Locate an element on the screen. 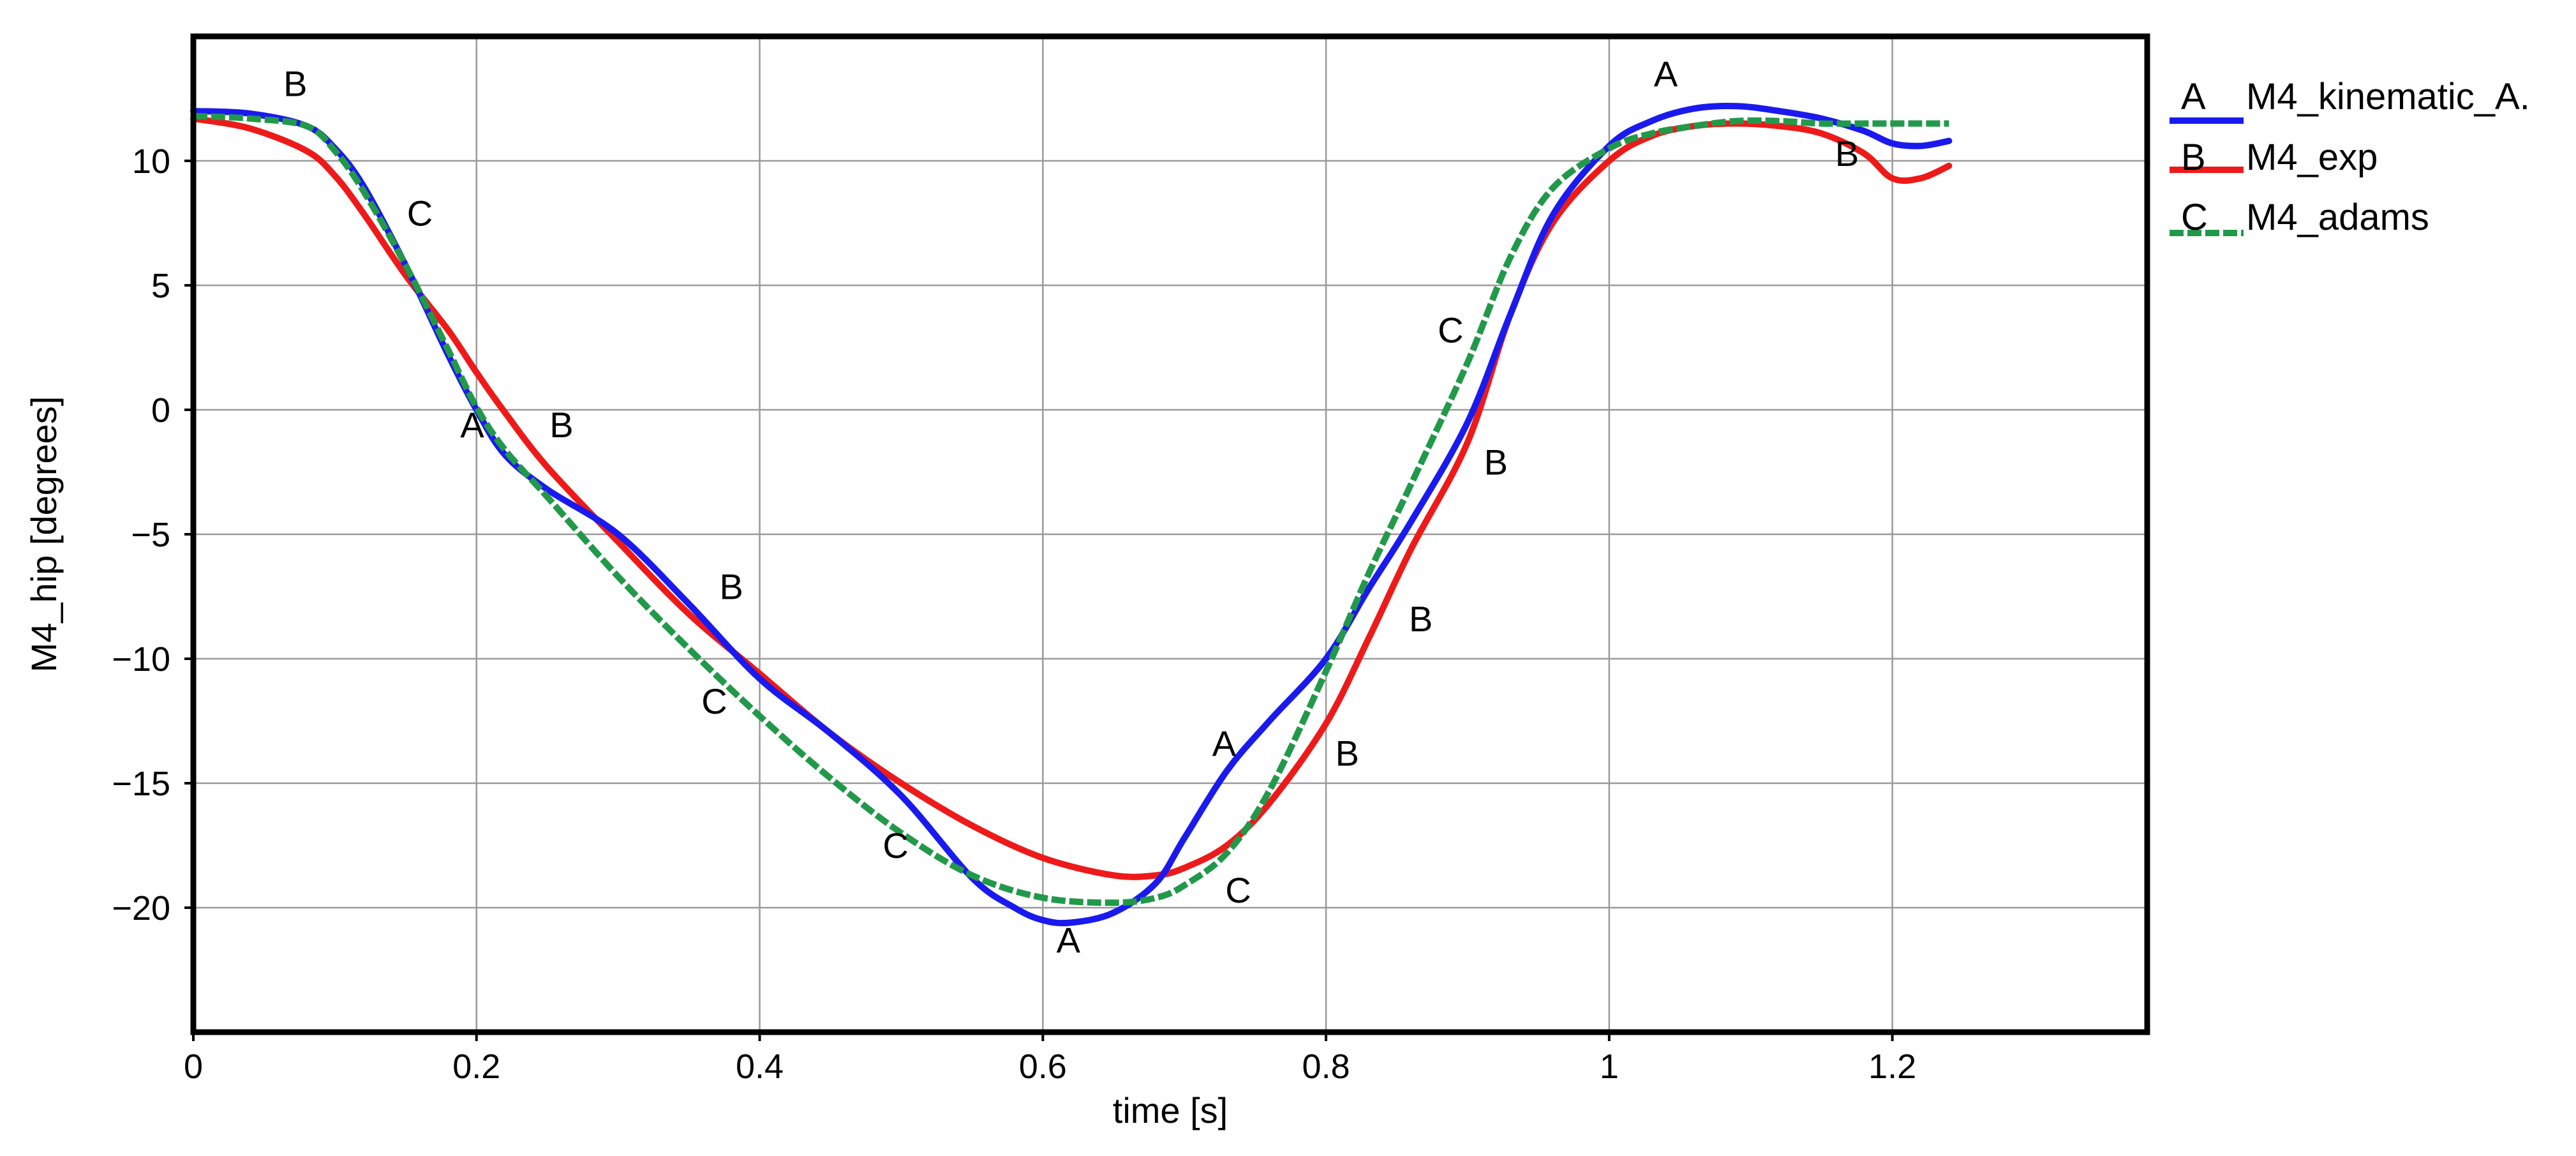  x-tick-label: 0.2 is located at coordinates (476, 1066).